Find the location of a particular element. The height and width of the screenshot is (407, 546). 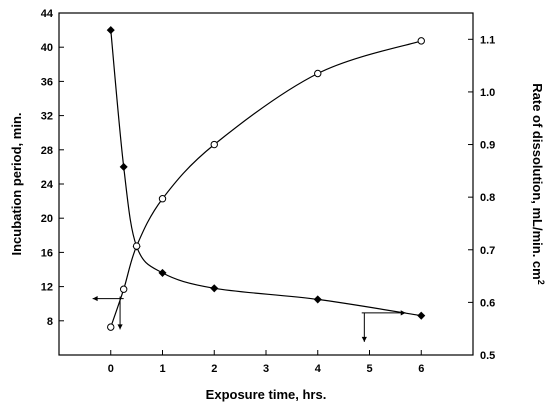

y-right-tick-label: 0.7 is located at coordinates (487, 251).